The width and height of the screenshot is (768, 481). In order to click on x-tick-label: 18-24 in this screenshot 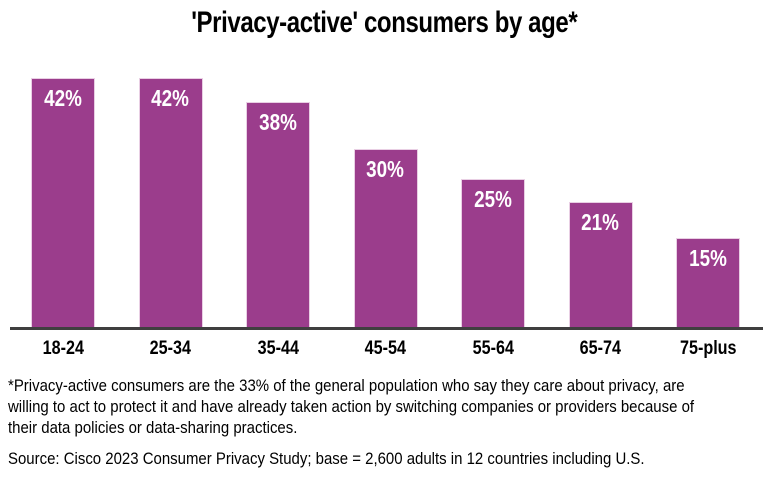, I will do `click(63, 348)`.